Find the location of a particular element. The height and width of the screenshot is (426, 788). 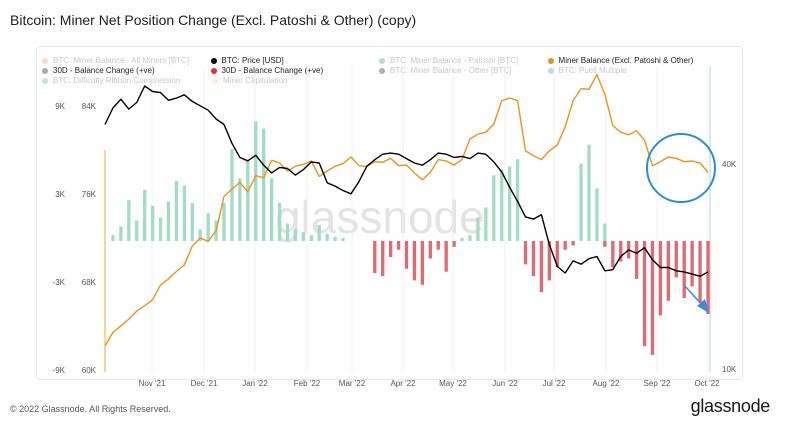

brand-logo: glassnode is located at coordinates (730, 406).